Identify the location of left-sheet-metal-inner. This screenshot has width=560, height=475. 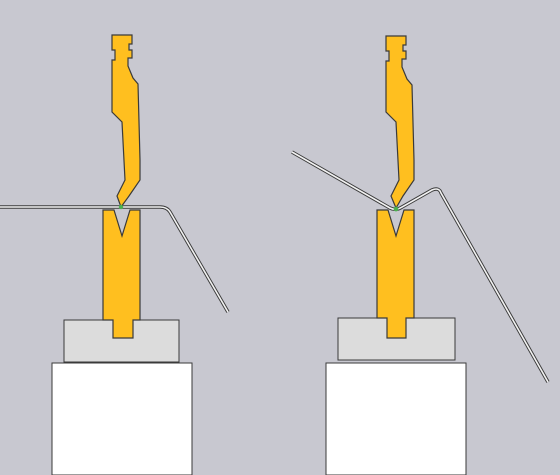
(114, 259).